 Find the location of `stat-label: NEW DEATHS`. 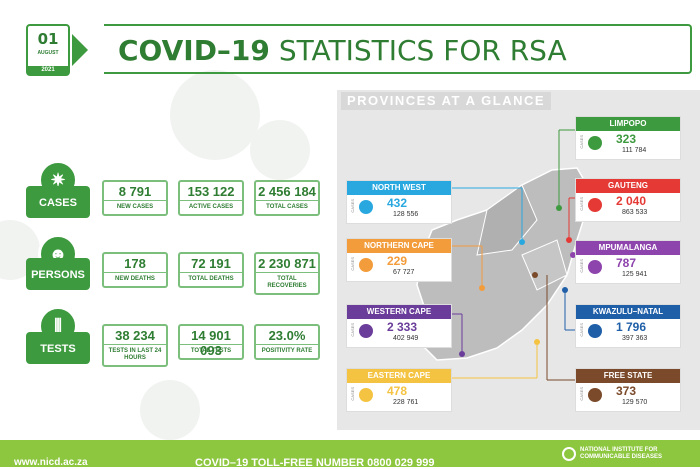

stat-label: NEW DEATHS is located at coordinates (135, 279).